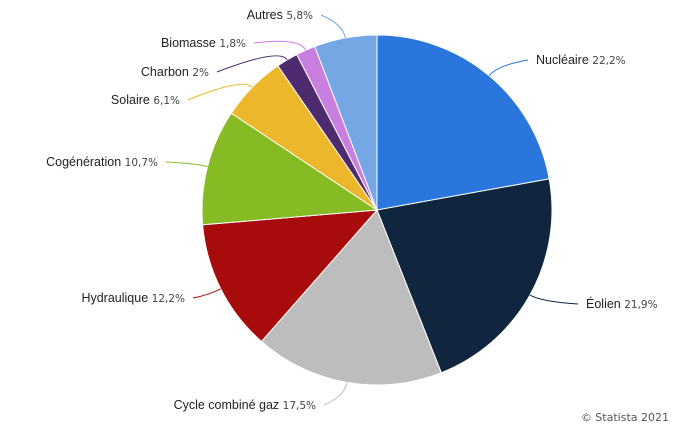 This screenshot has height=431, width=681. I want to click on data-label-cogeneration: Cogénération 10,7%, so click(102, 162).